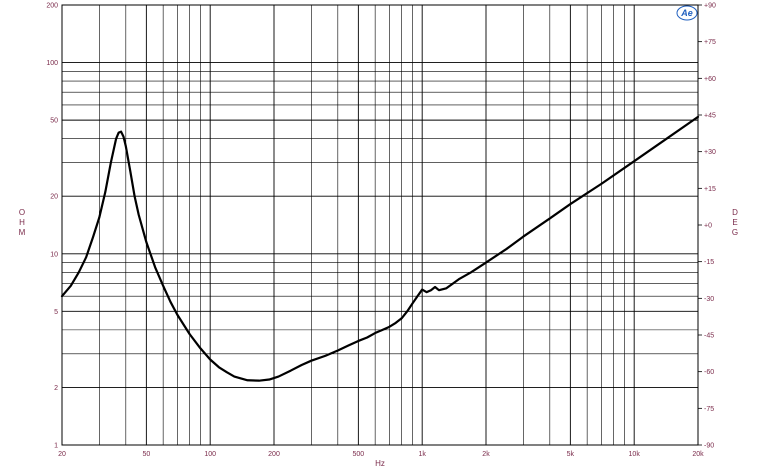  What do you see at coordinates (710, 189) in the screenshot?
I see `y2-tick-label: +15` at bounding box center [710, 189].